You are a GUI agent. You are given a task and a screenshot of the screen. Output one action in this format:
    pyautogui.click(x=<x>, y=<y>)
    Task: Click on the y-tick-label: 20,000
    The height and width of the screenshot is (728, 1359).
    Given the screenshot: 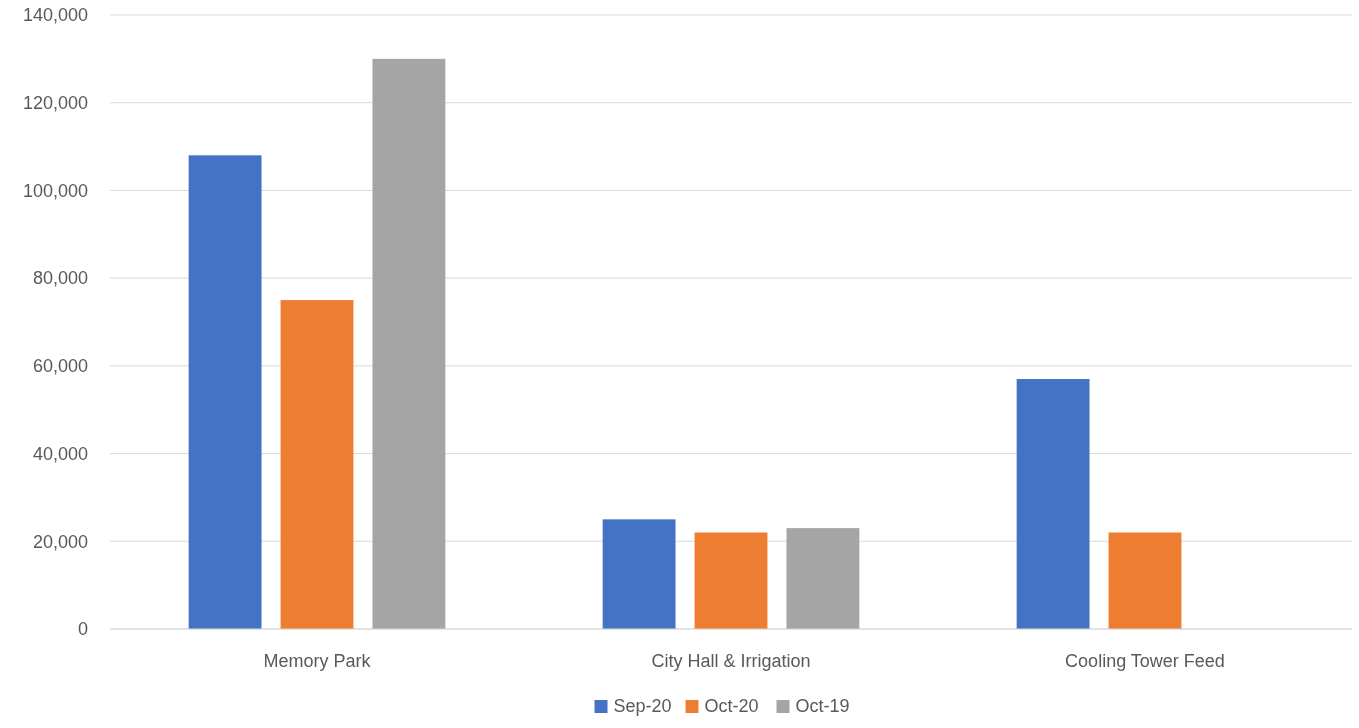 What is the action you would take?
    pyautogui.click(x=60, y=541)
    